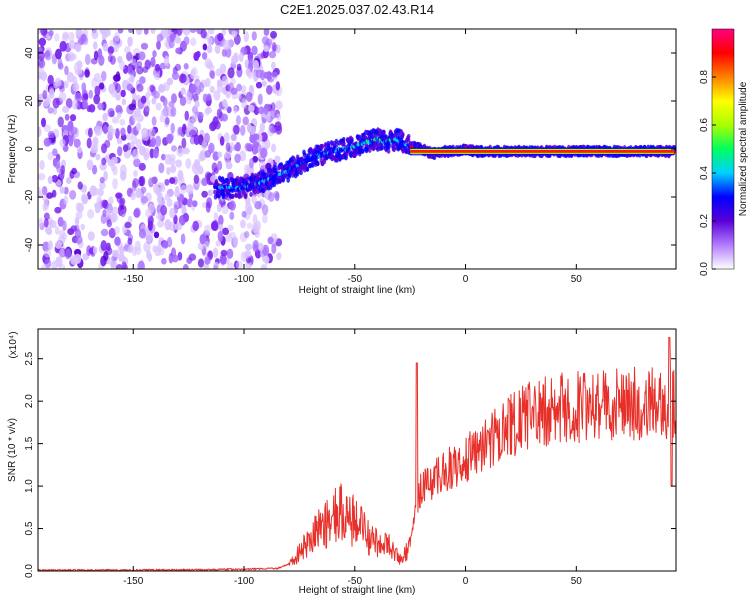 Image resolution: width=750 pixels, height=600 pixels. I want to click on y-tick-label: 2.0, so click(29, 401).